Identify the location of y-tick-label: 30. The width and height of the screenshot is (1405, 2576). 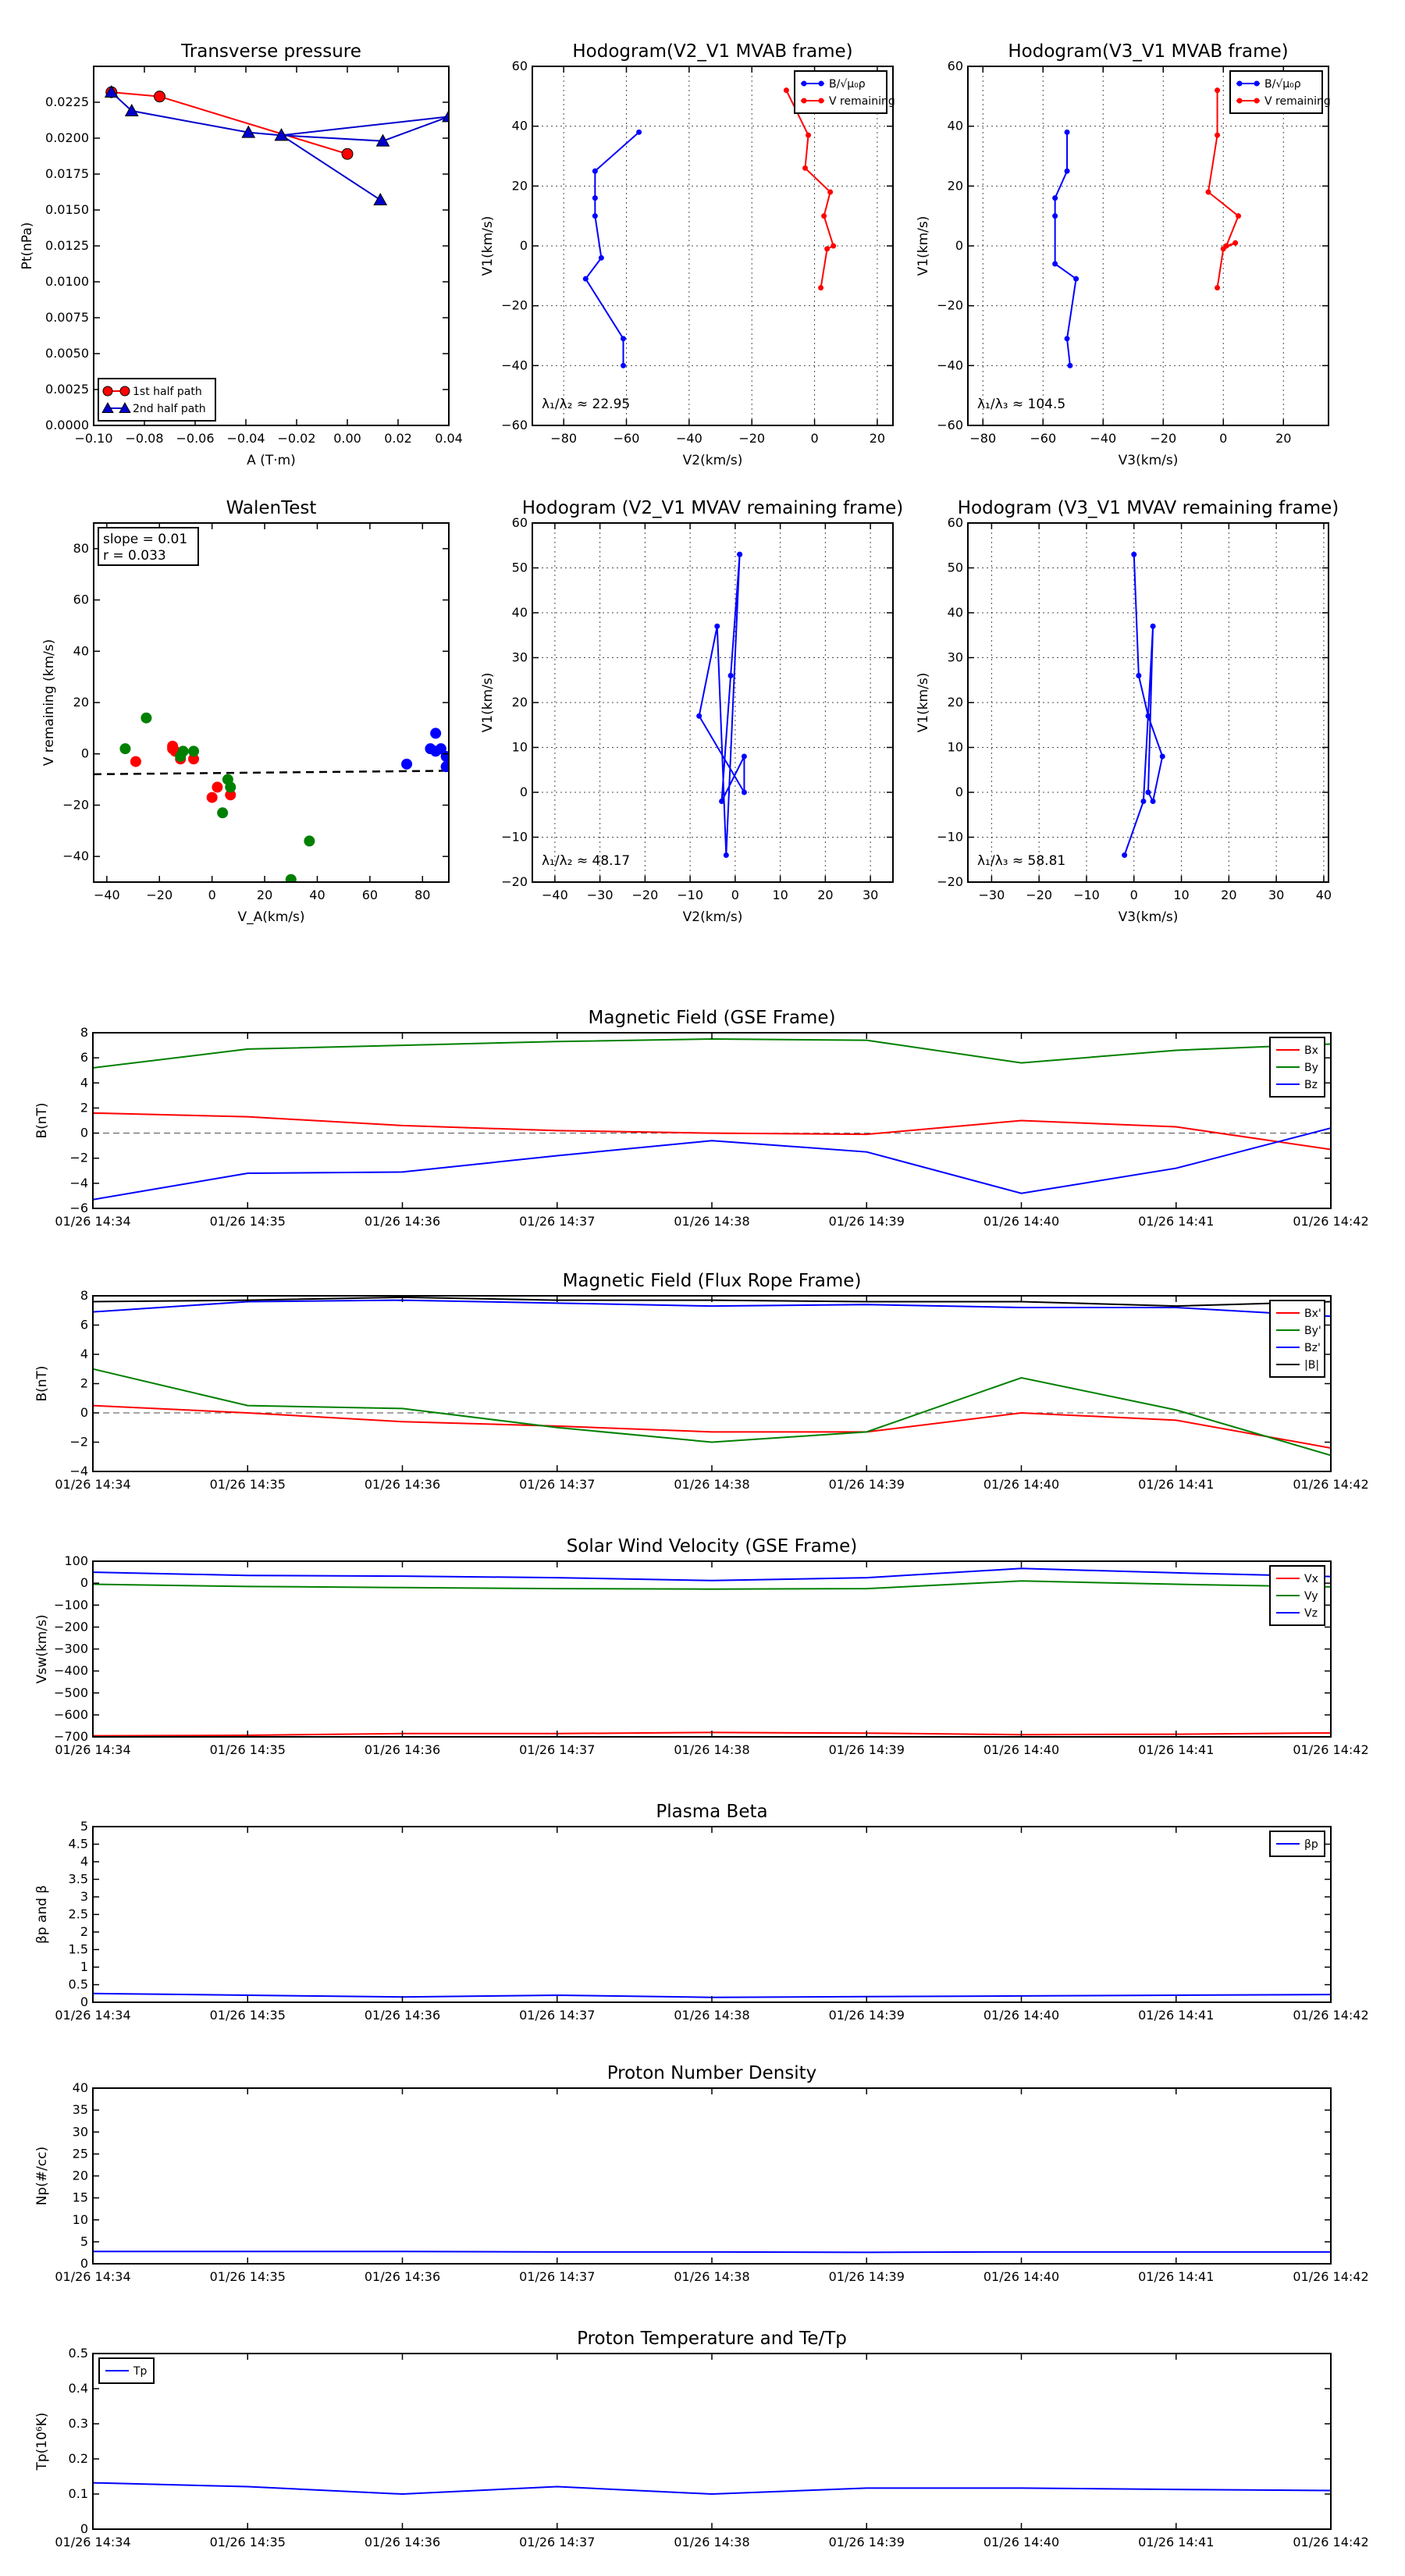
(520, 657).